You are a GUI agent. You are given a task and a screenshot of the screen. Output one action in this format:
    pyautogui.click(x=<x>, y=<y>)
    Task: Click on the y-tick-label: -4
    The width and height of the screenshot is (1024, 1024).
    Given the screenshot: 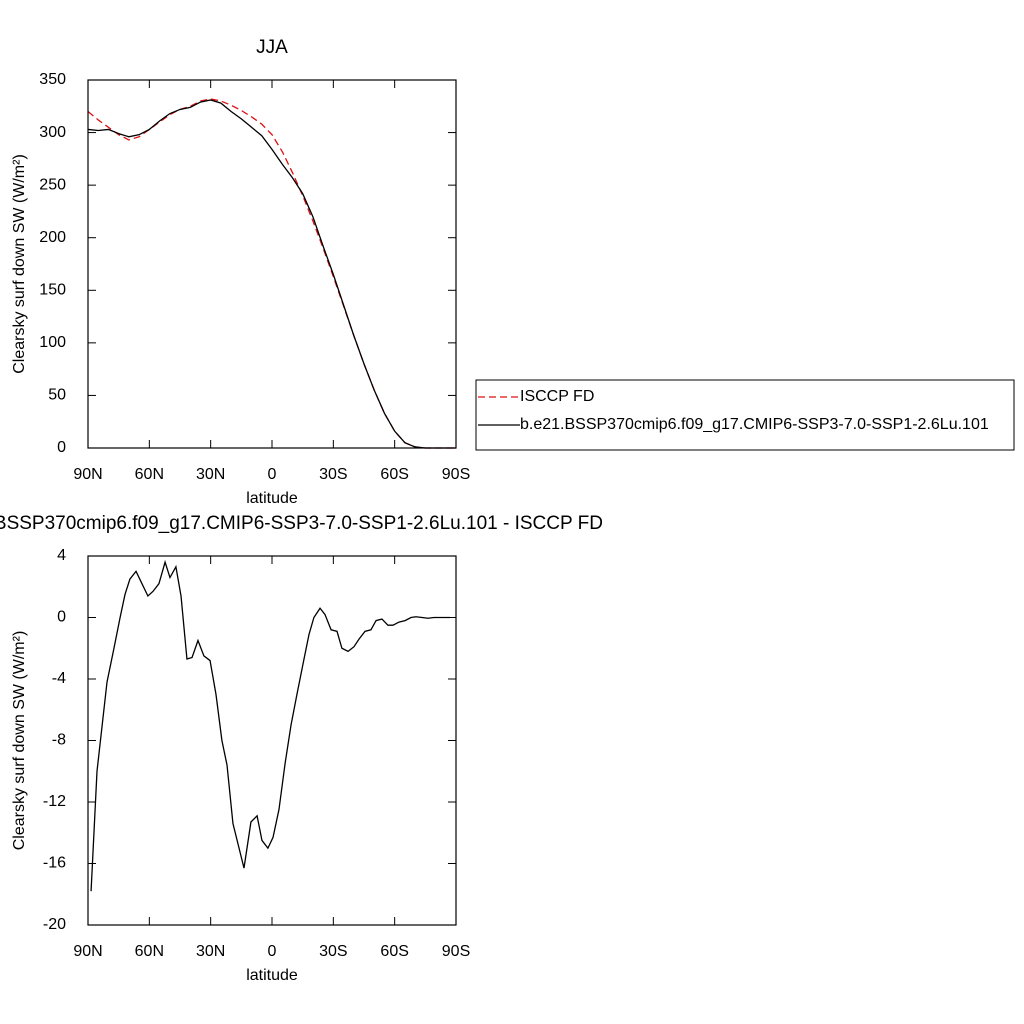 What is the action you would take?
    pyautogui.click(x=59, y=678)
    